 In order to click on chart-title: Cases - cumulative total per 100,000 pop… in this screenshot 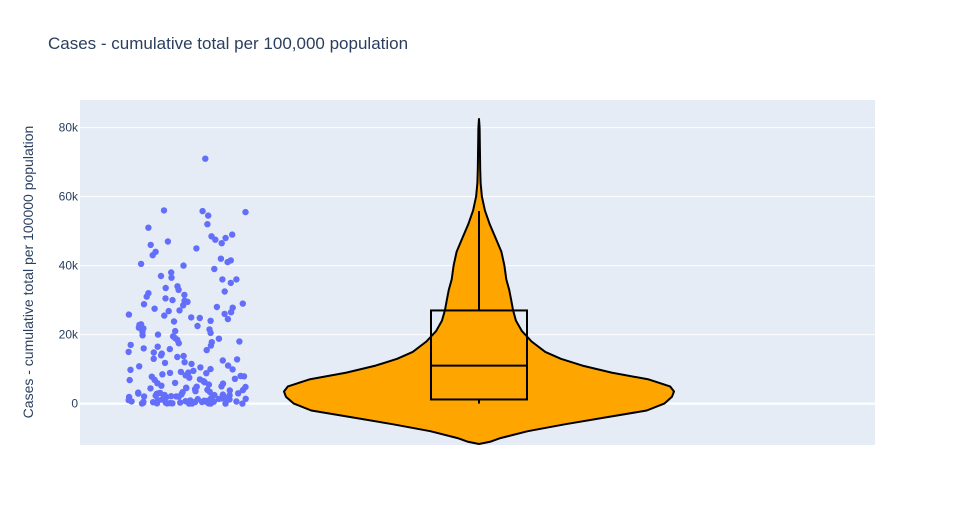, I will do `click(228, 43)`.